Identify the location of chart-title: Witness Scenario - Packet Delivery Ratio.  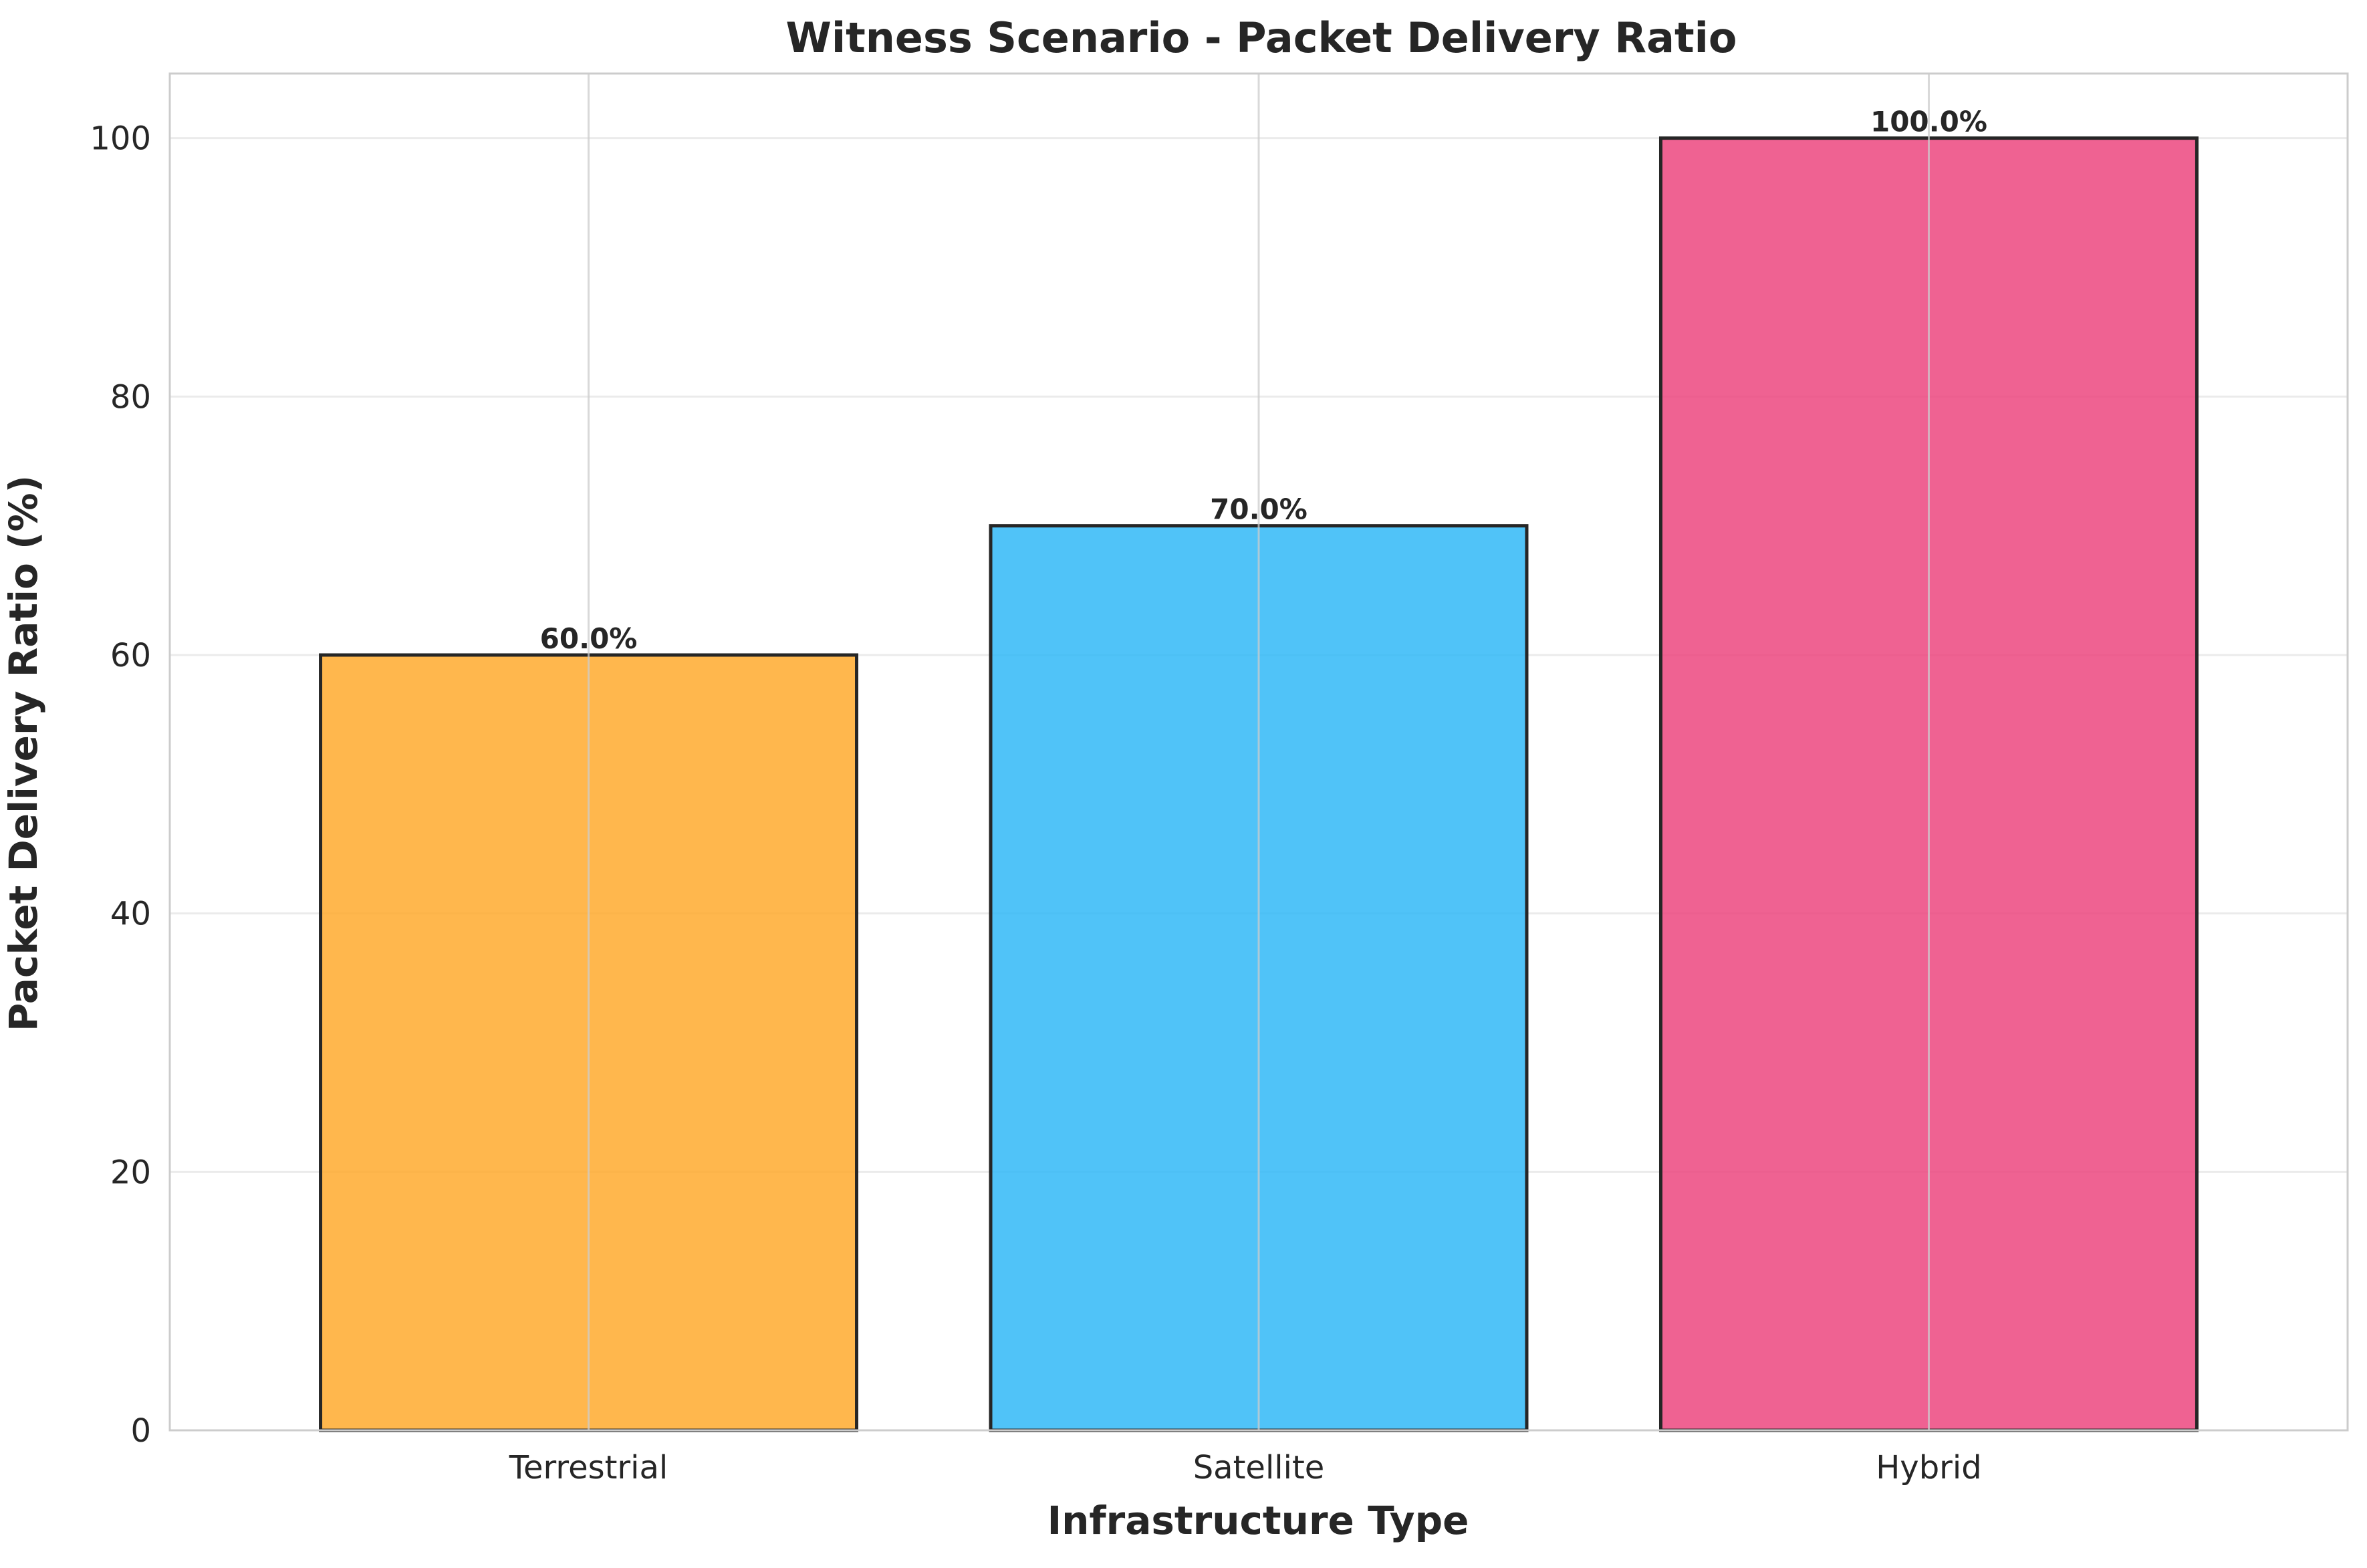
(1261, 37).